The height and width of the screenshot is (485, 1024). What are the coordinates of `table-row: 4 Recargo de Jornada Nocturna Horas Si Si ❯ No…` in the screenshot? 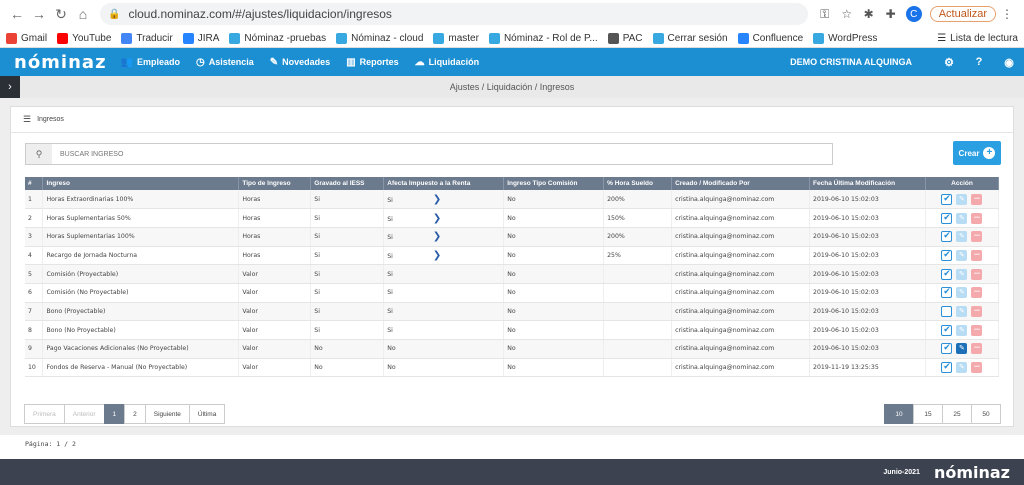 It's located at (512, 256).